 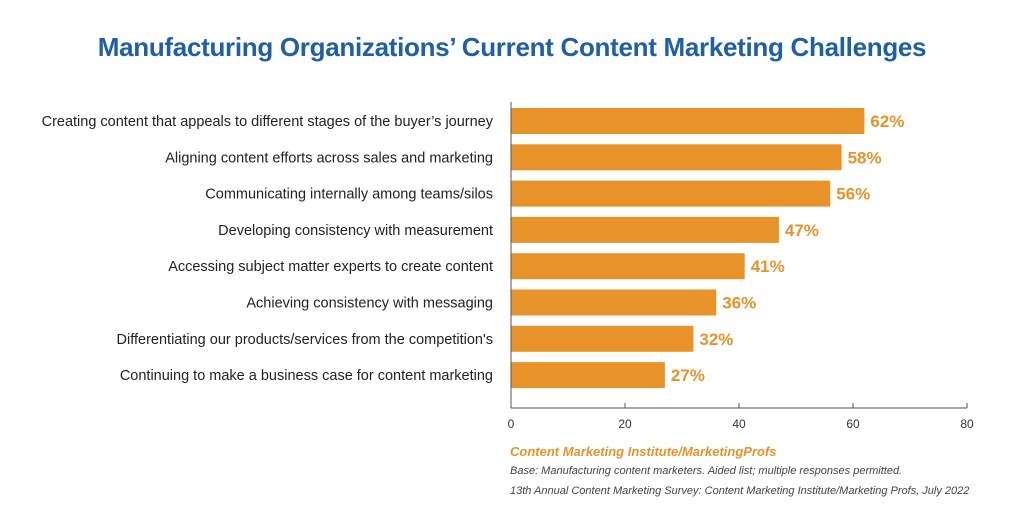 What do you see at coordinates (967, 424) in the screenshot?
I see `x-tick-label: 80` at bounding box center [967, 424].